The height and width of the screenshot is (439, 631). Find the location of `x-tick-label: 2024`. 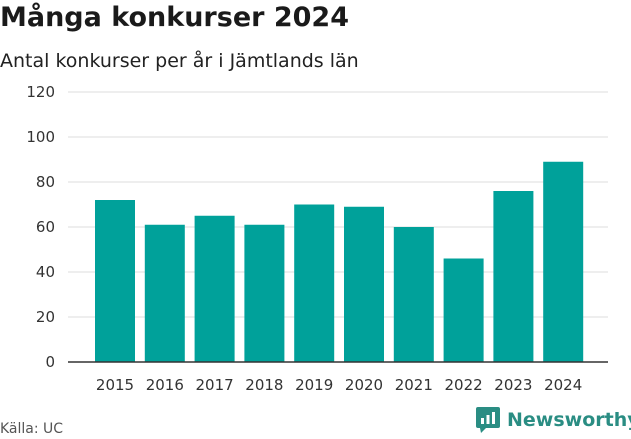

x-tick-label: 2024 is located at coordinates (563, 385).